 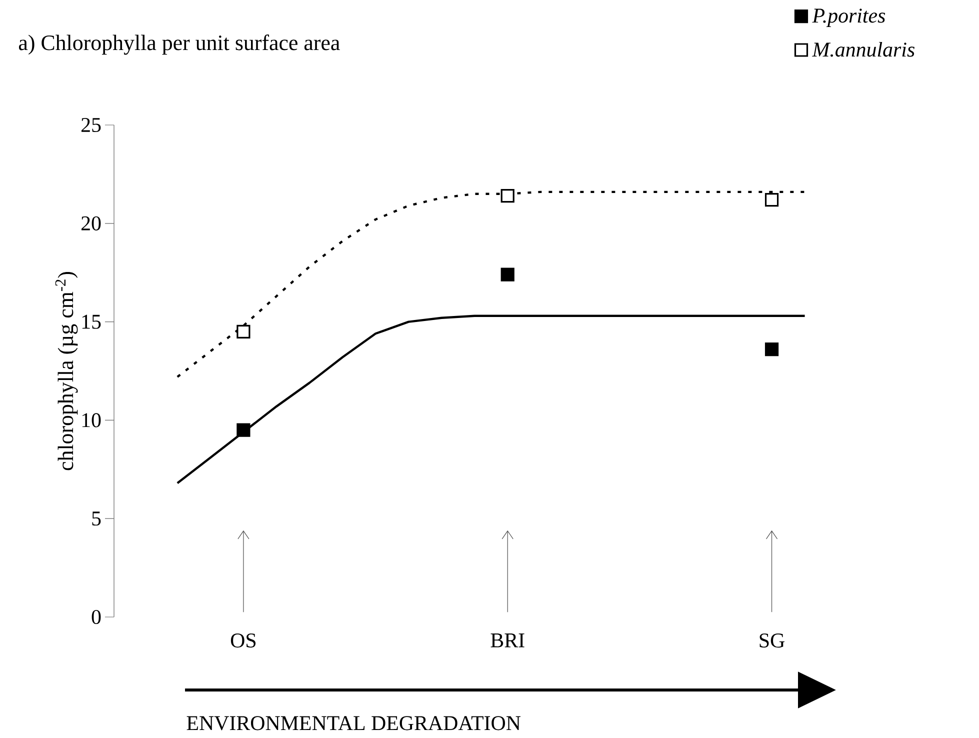 What do you see at coordinates (179, 44) in the screenshot?
I see `chart-title: a) Chlorophylla per unit surface area` at bounding box center [179, 44].